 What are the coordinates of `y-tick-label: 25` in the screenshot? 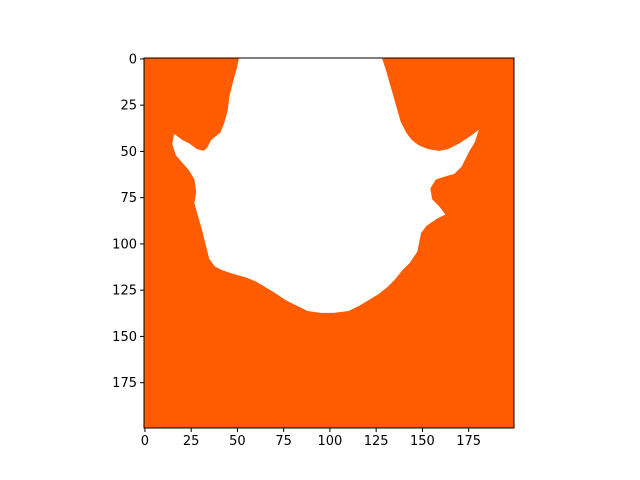 It's located at (128, 106).